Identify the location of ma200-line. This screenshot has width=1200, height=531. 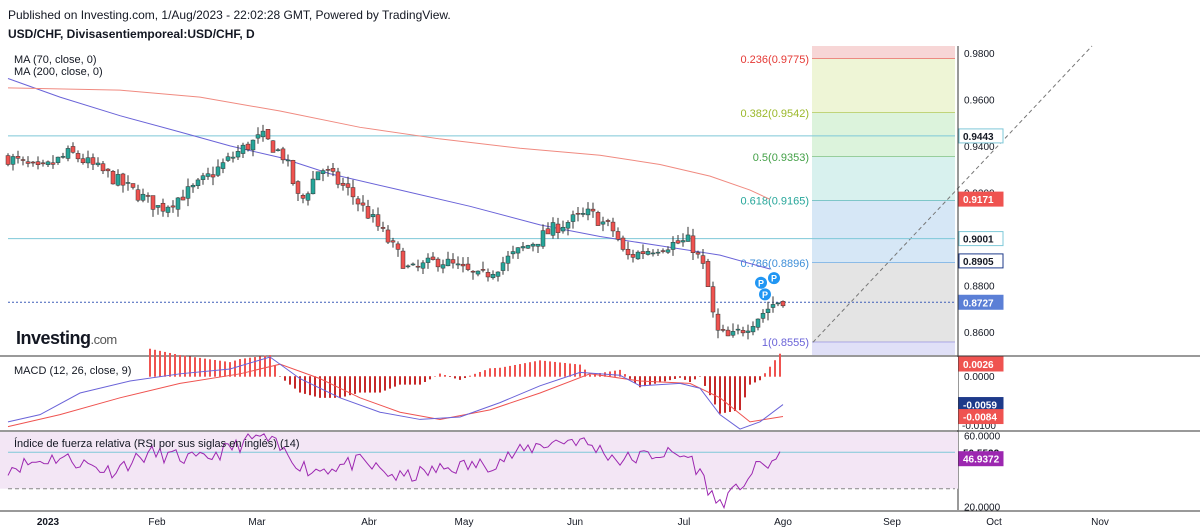
(389, 143).